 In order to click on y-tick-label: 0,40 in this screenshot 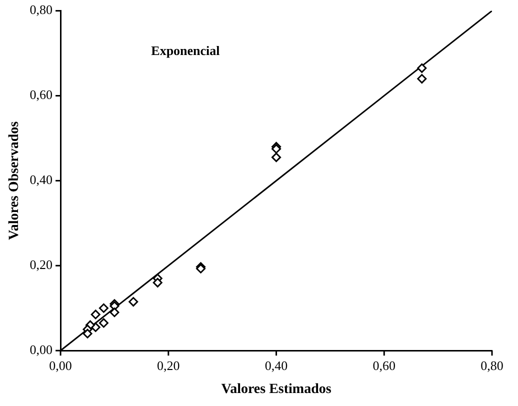, I will do `click(41, 180)`.